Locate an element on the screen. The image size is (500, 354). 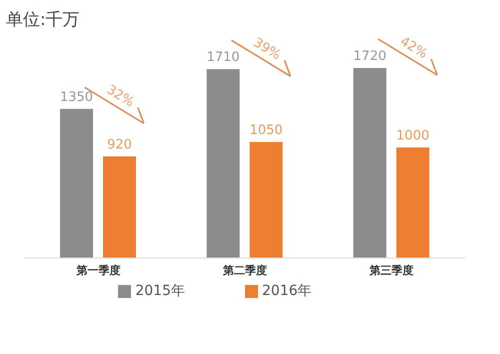
text: 42% is located at coordinates (413, 48).